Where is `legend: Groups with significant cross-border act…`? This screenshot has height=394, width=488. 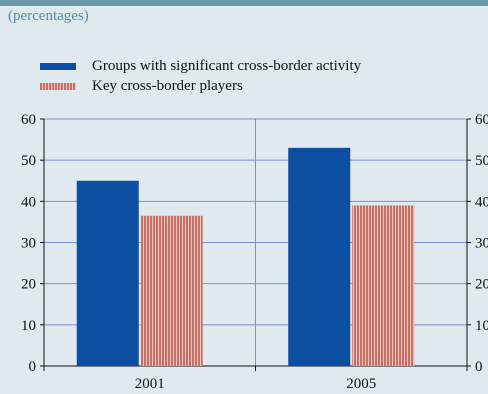
legend: Groups with significant cross-border act… is located at coordinates (200, 76).